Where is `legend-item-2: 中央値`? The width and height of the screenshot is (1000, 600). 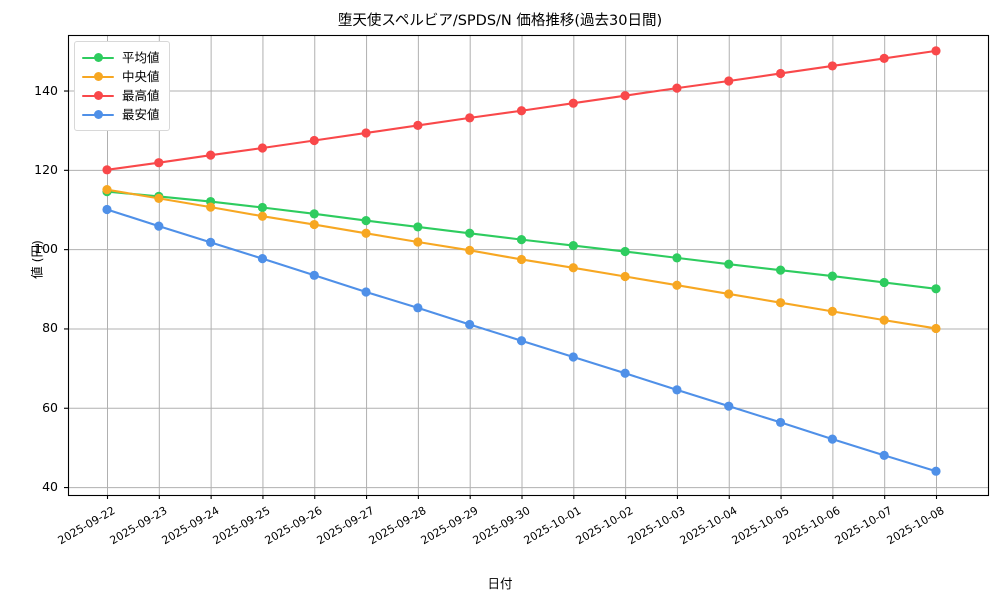
legend-item-2: 中央値 is located at coordinates (121, 76).